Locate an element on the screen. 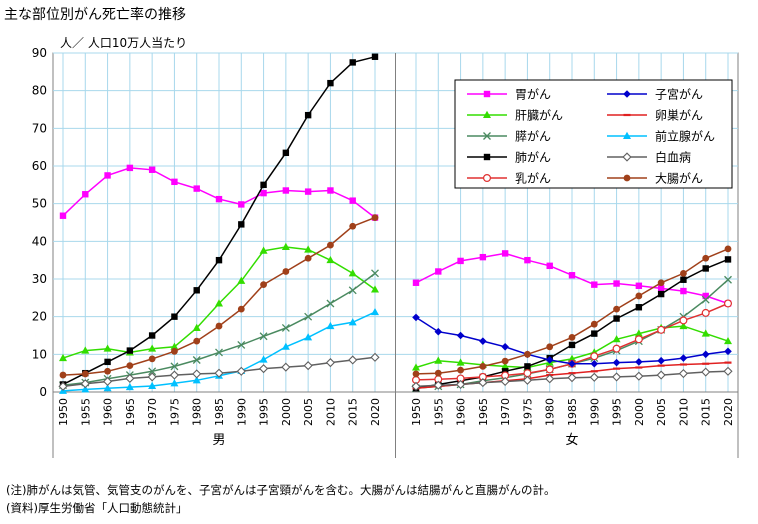 The height and width of the screenshot is (524, 758). y-tick-label: 70 is located at coordinates (39, 128).